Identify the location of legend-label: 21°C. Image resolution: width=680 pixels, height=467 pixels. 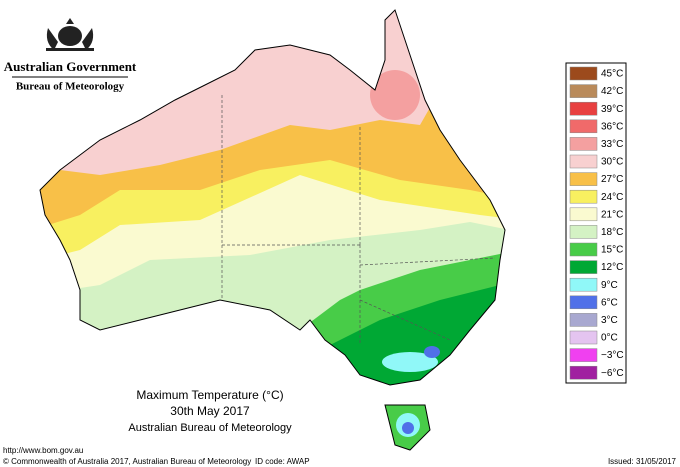
(612, 214).